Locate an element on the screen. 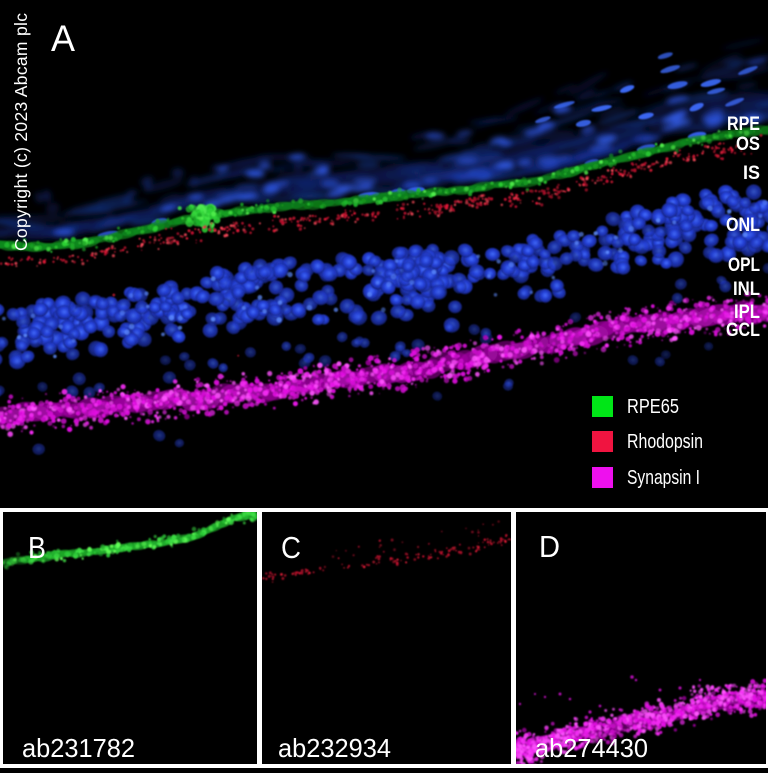  svg-text: RPE is located at coordinates (743, 124).